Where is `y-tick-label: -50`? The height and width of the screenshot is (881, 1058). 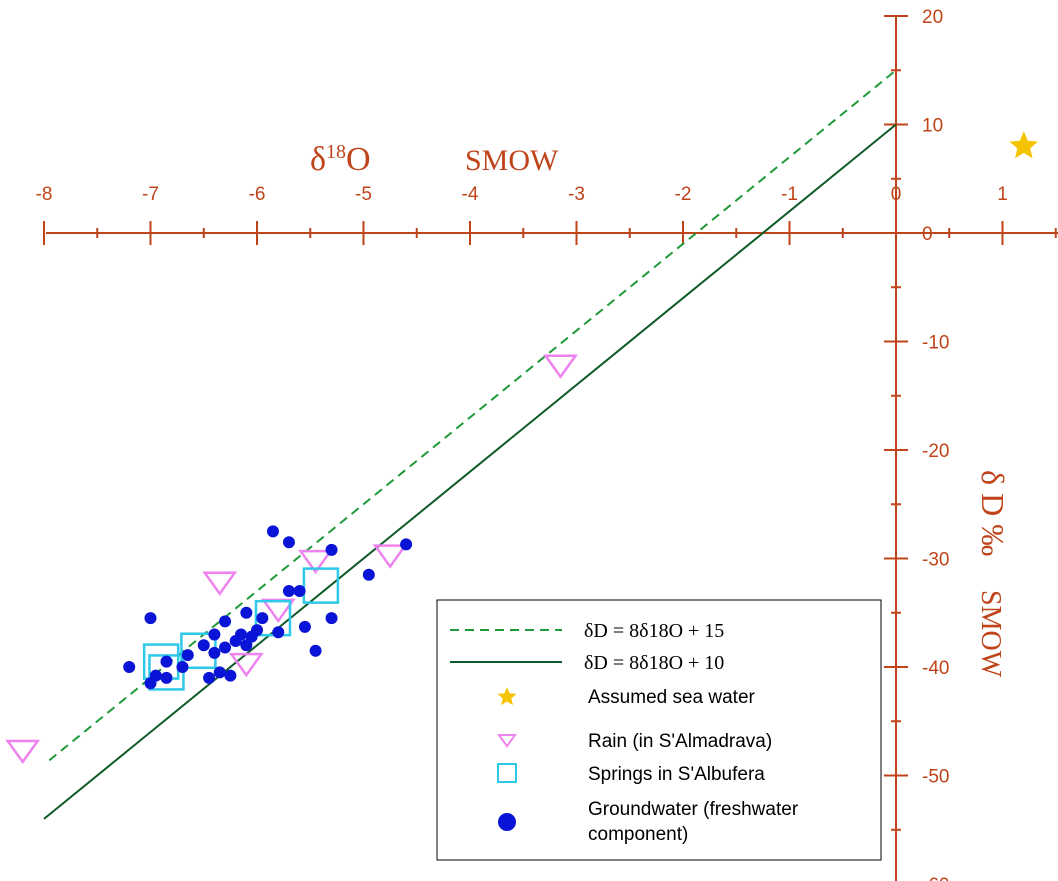 y-tick-label: -50 is located at coordinates (935, 777).